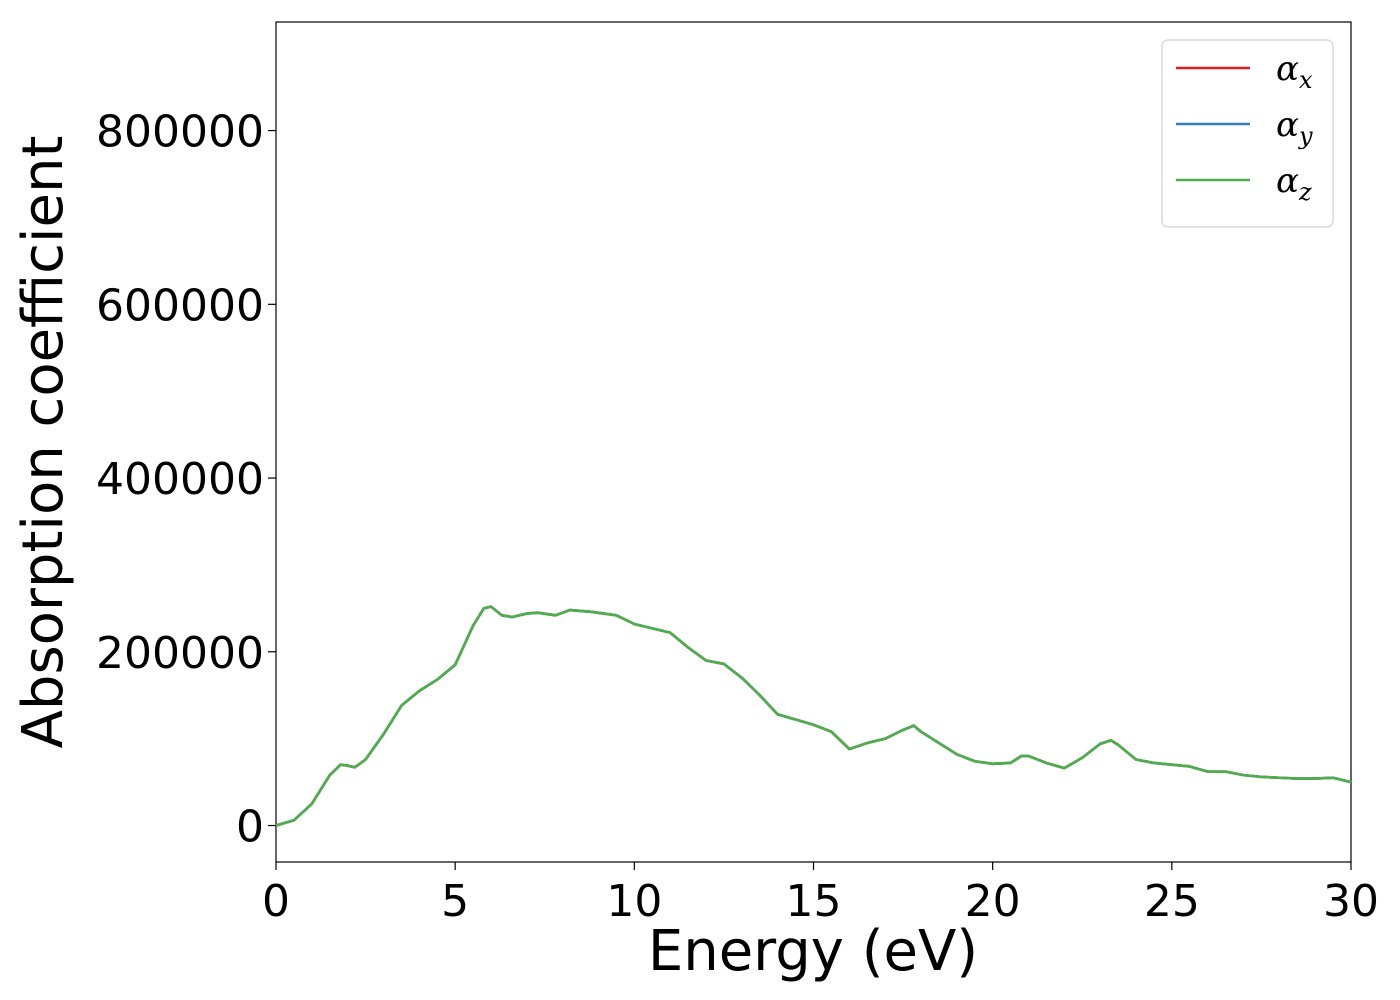 This screenshot has width=1400, height=1000. Describe the element at coordinates (814, 901) in the screenshot. I see `x-tick-label: 15` at that location.